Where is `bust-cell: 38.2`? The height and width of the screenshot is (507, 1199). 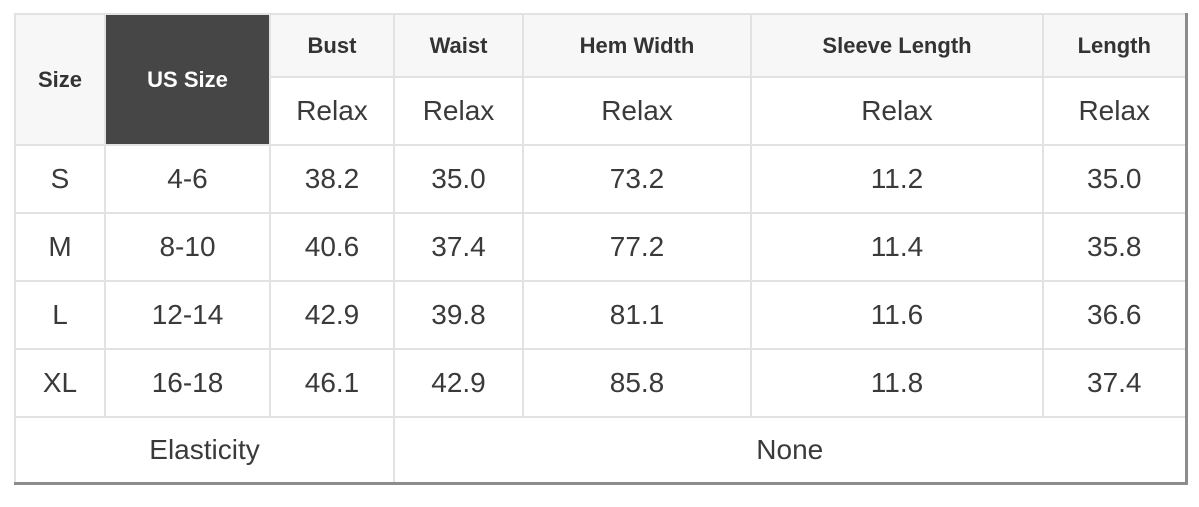
bust-cell: 38.2 is located at coordinates (332, 179).